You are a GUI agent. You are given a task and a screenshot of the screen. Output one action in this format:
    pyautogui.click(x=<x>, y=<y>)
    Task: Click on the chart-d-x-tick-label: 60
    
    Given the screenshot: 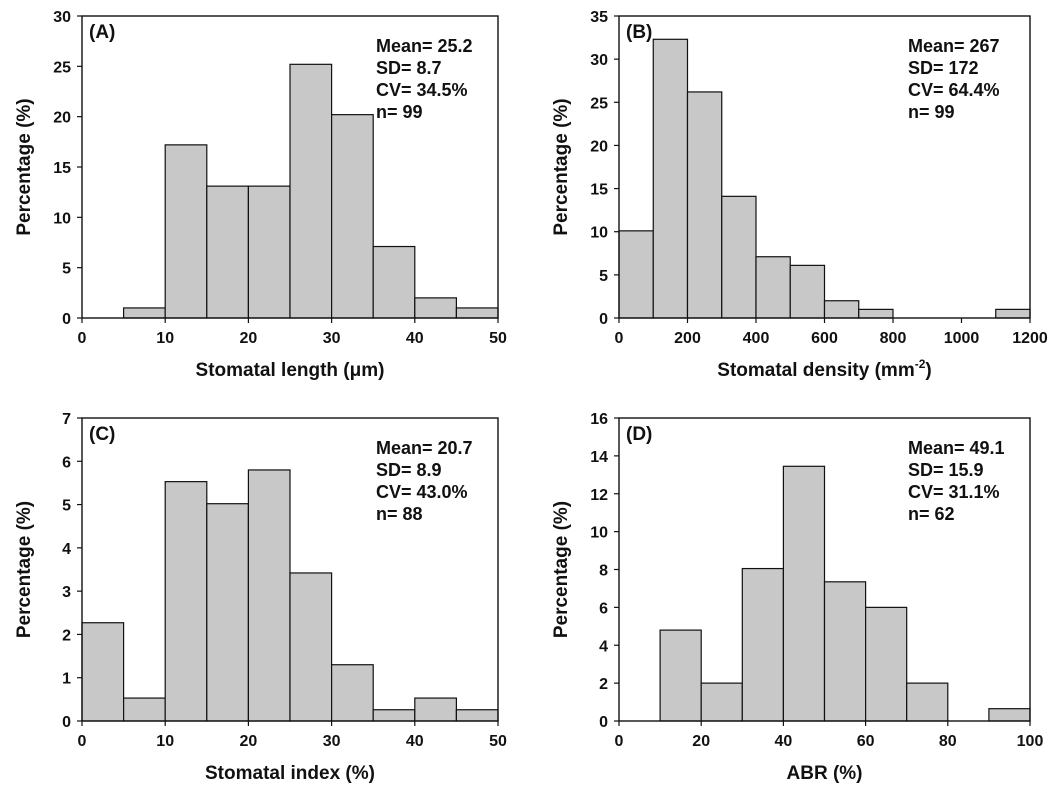 What is the action you would take?
    pyautogui.click(x=866, y=741)
    